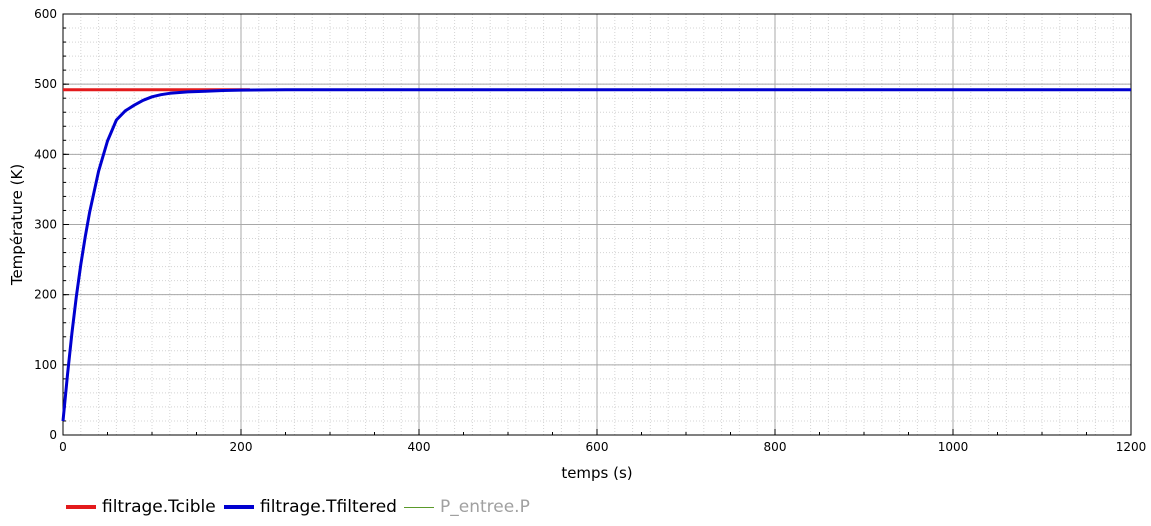  Describe the element at coordinates (53, 435) in the screenshot. I see `y-tick-label: 0` at that location.